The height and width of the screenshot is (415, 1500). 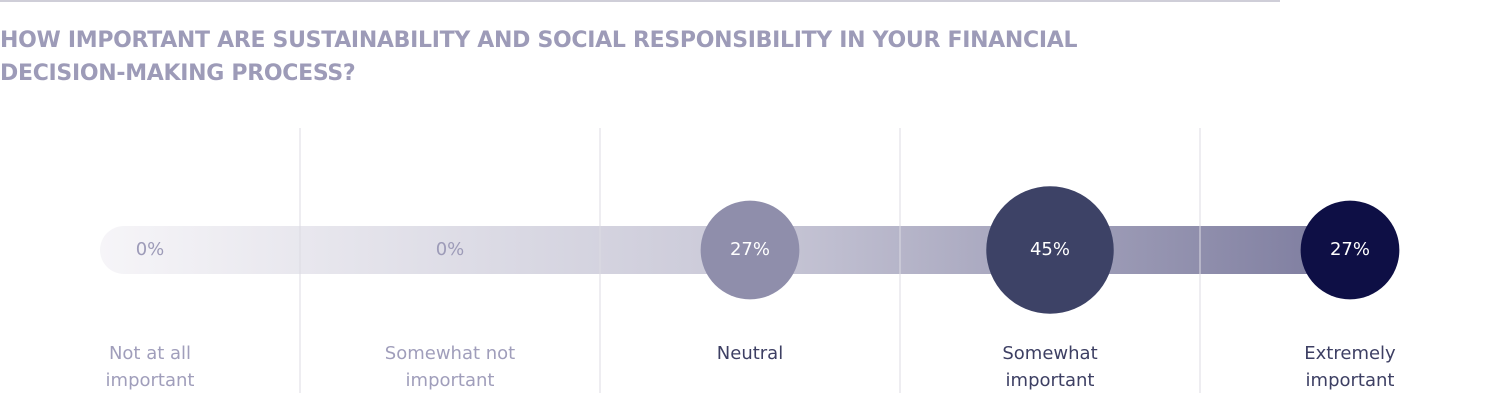 What do you see at coordinates (150, 367) in the screenshot?
I see `category-label: Not at all important` at bounding box center [150, 367].